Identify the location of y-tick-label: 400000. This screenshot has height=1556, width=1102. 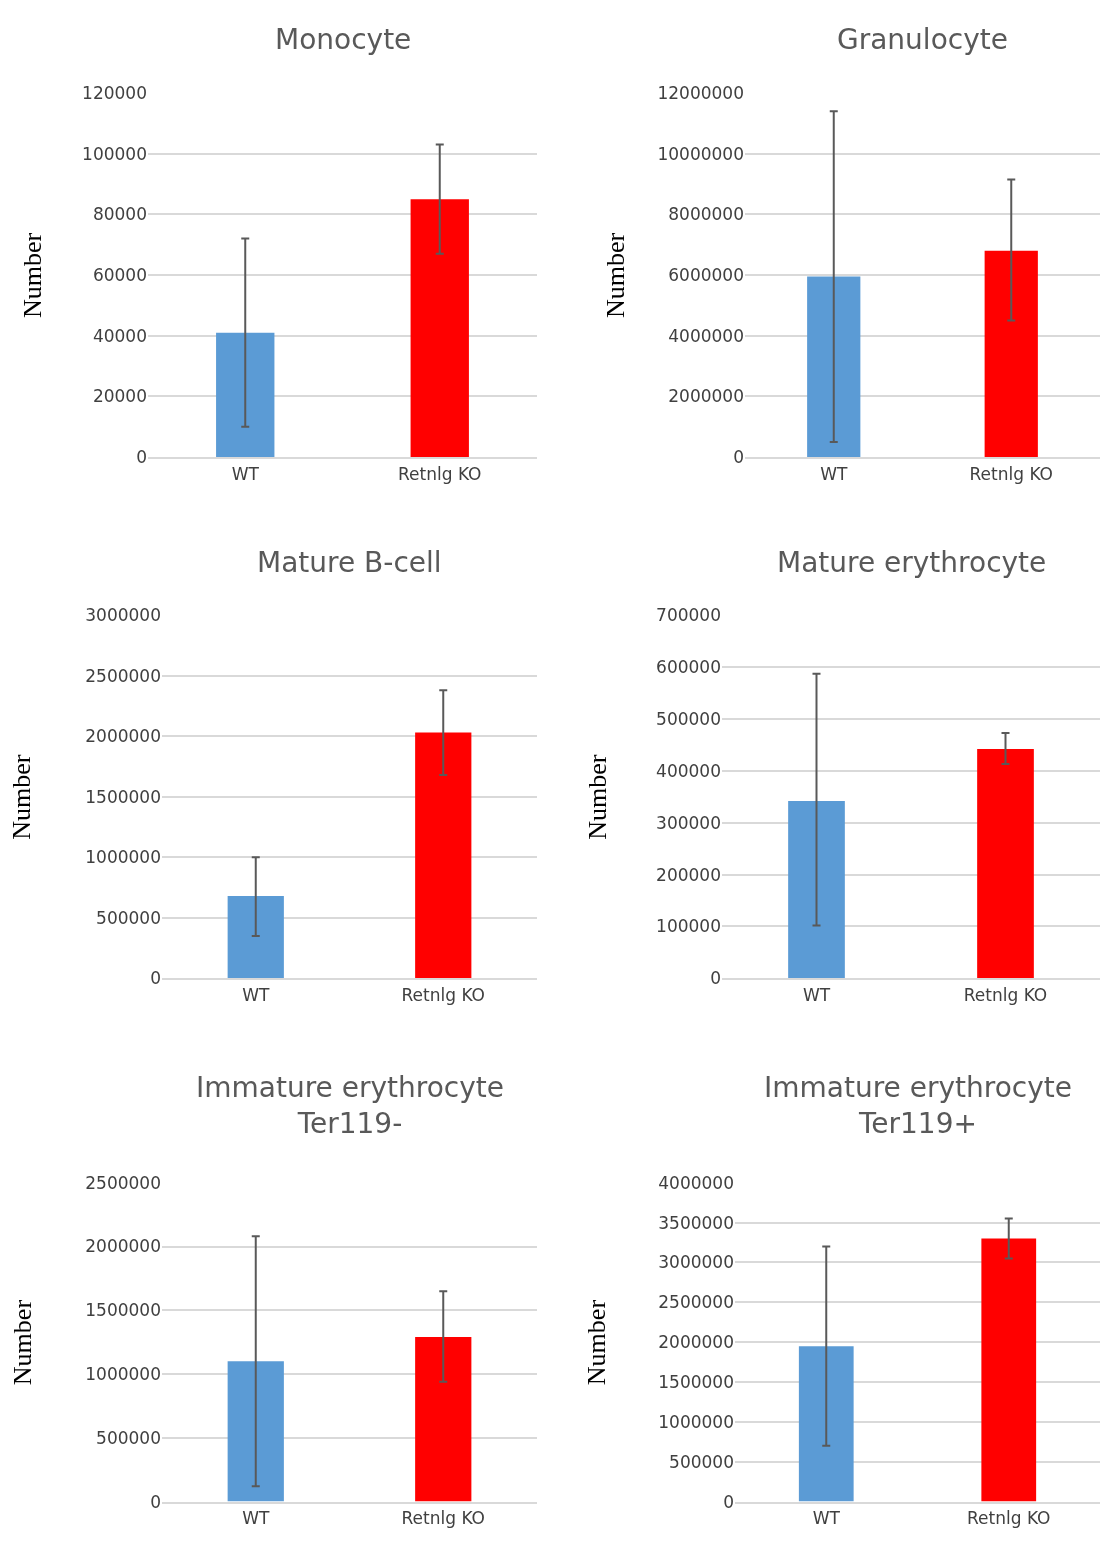
(688, 770).